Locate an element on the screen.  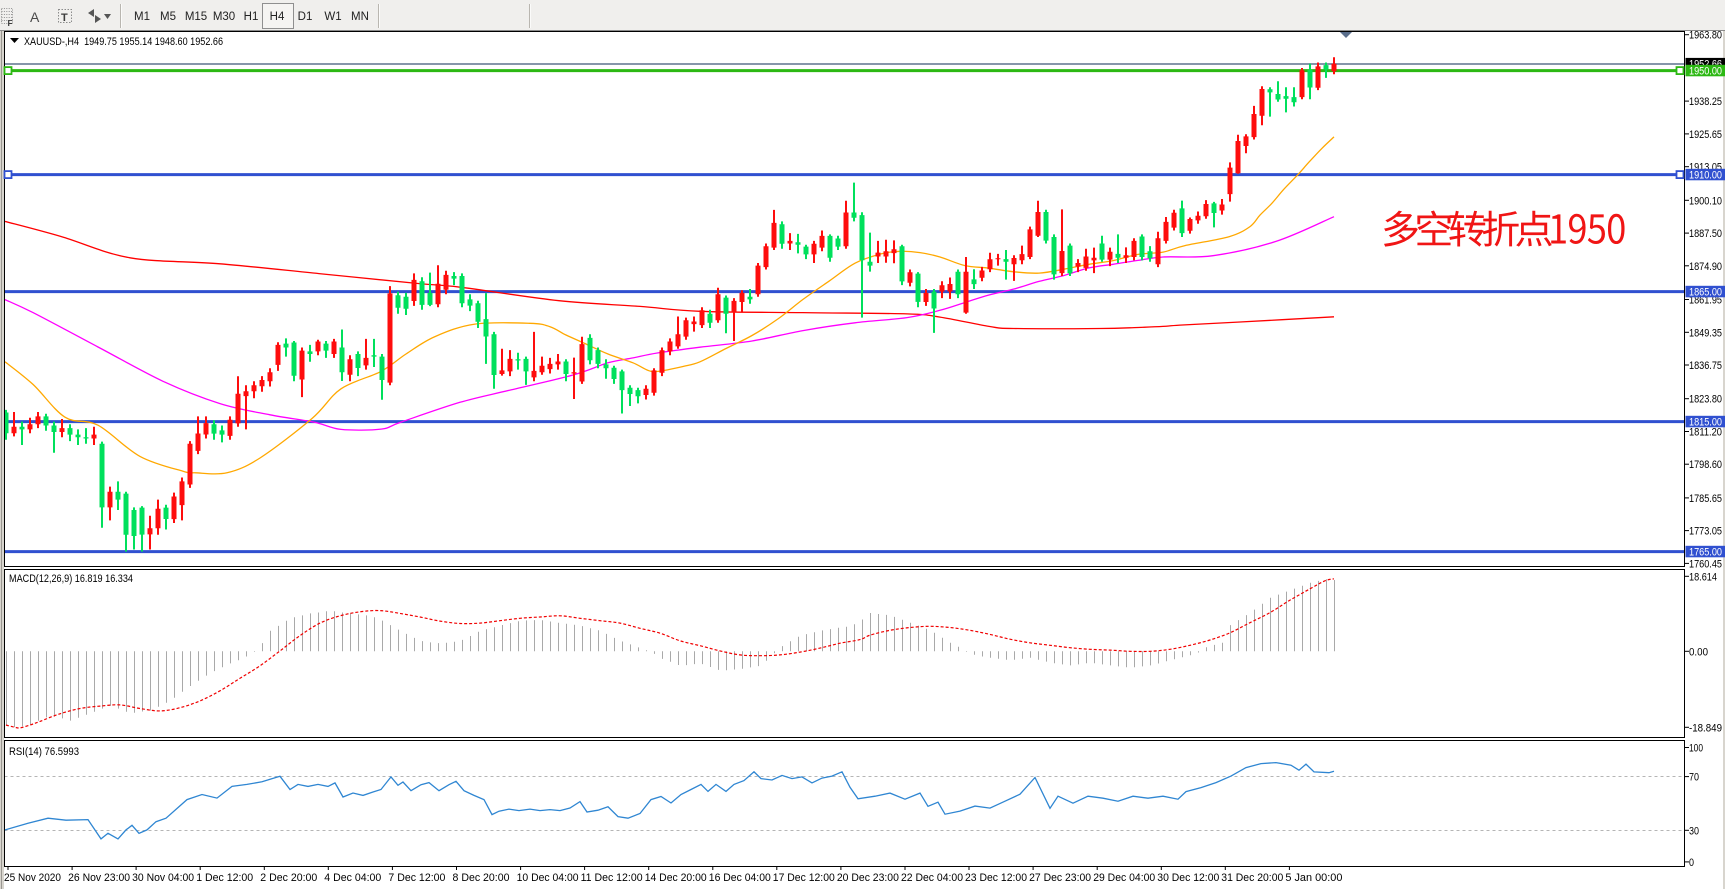
svg-text: 1765.00 is located at coordinates (1705, 553).